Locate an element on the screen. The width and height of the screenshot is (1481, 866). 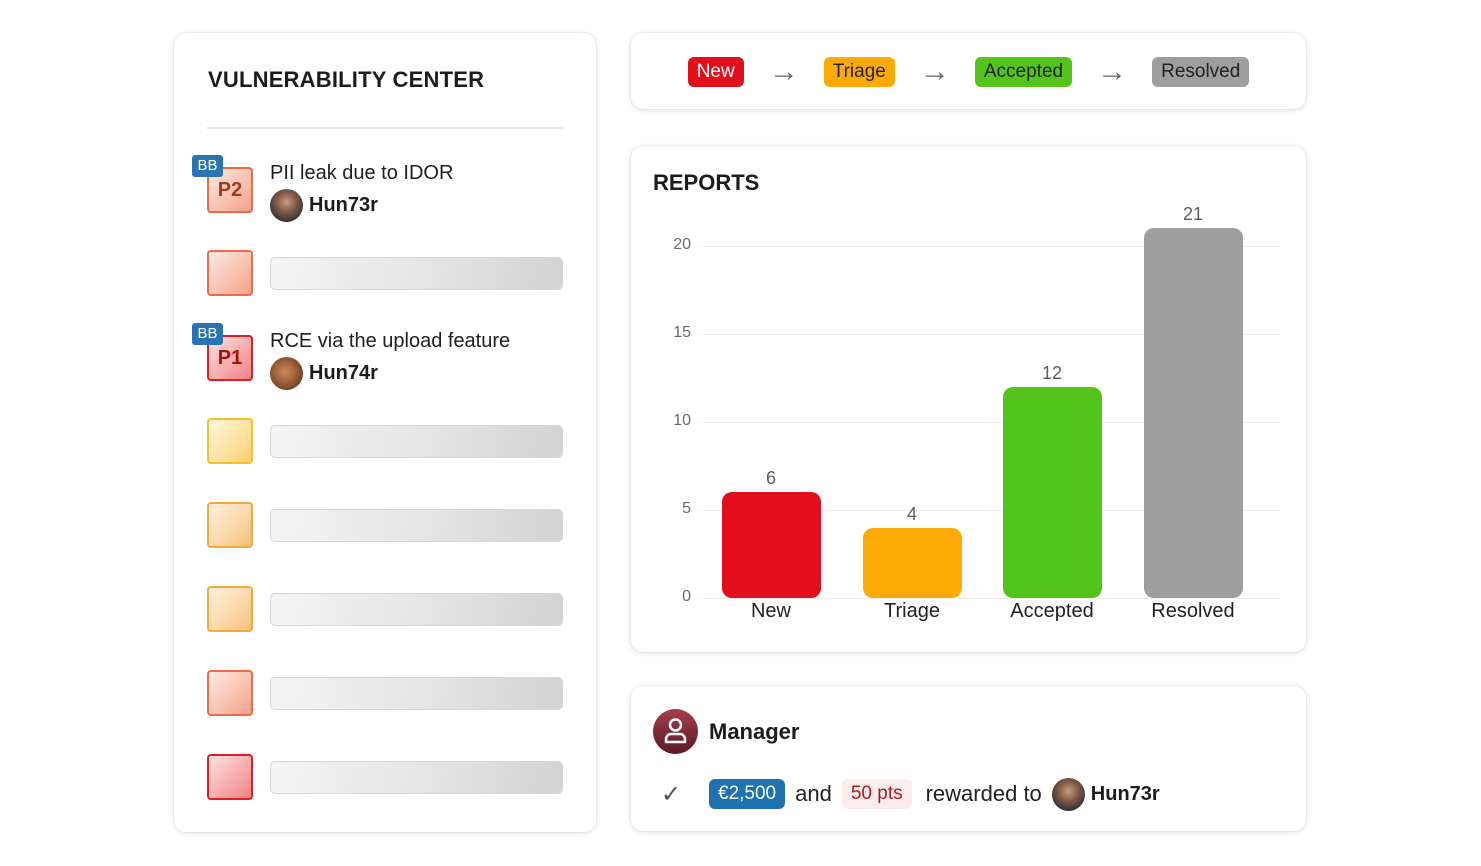
x-axis-label: Accepted is located at coordinates (1052, 611).